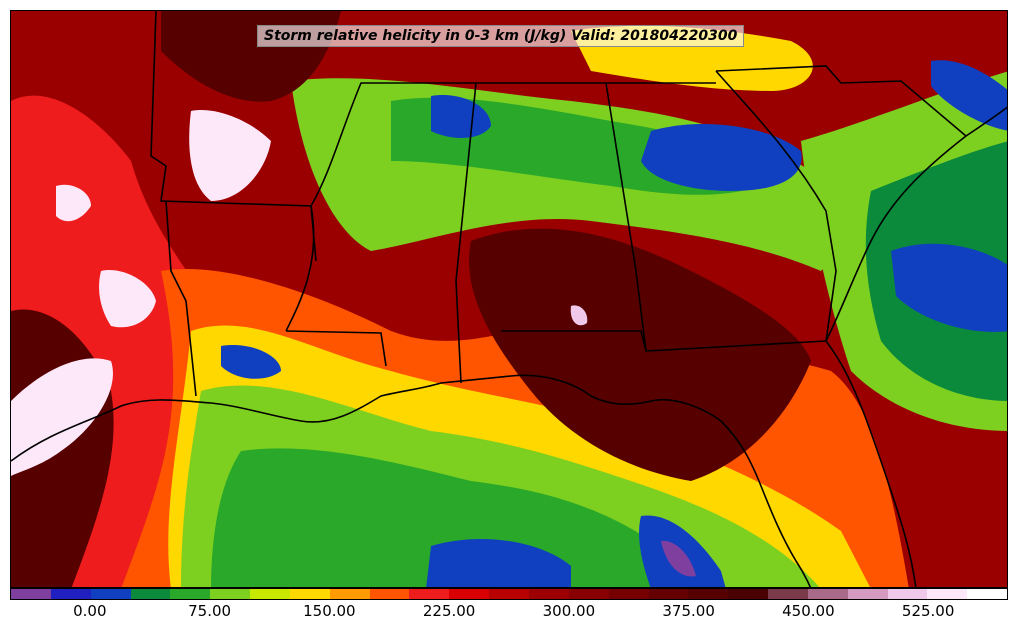 Image resolution: width=1018 pixels, height=633 pixels. What do you see at coordinates (678, 558) in the screenshot?
I see `field-purple-gulf-east` at bounding box center [678, 558].